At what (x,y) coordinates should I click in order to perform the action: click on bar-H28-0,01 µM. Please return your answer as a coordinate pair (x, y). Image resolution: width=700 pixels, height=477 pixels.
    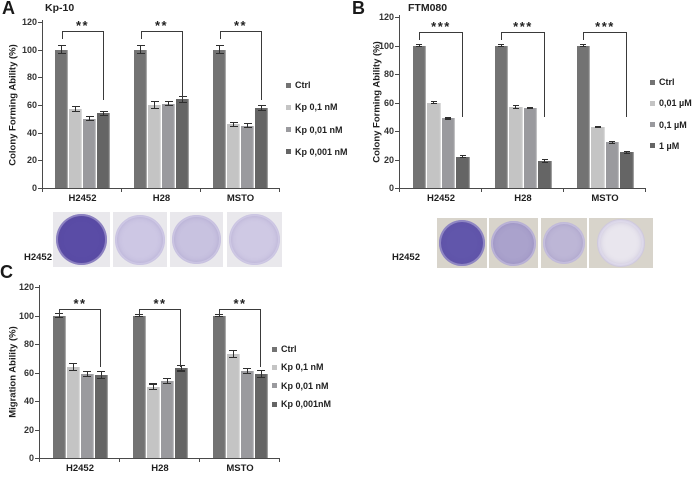
    Looking at the image, I should click on (516, 147).